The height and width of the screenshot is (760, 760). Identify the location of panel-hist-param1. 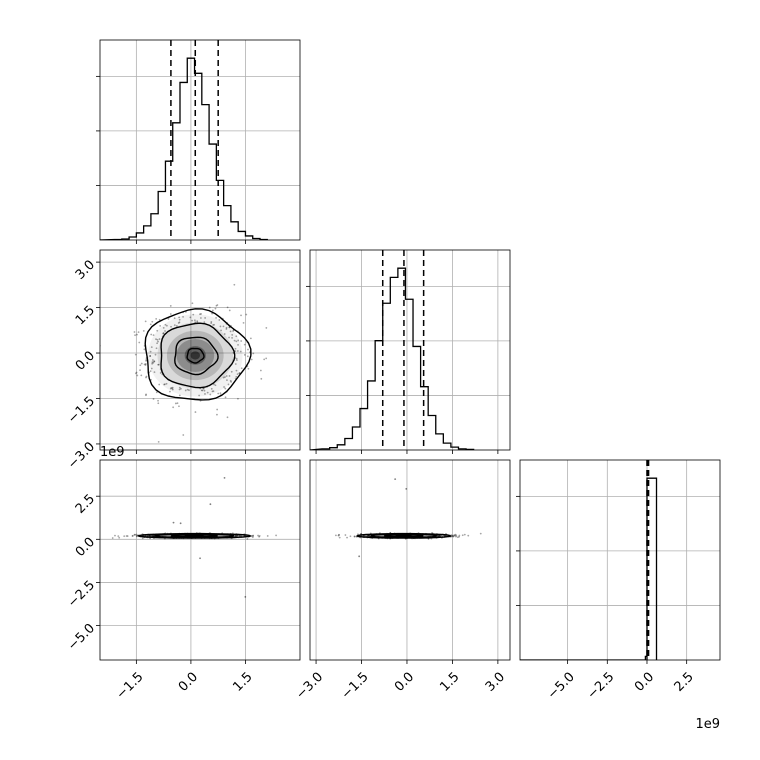
(198, 141).